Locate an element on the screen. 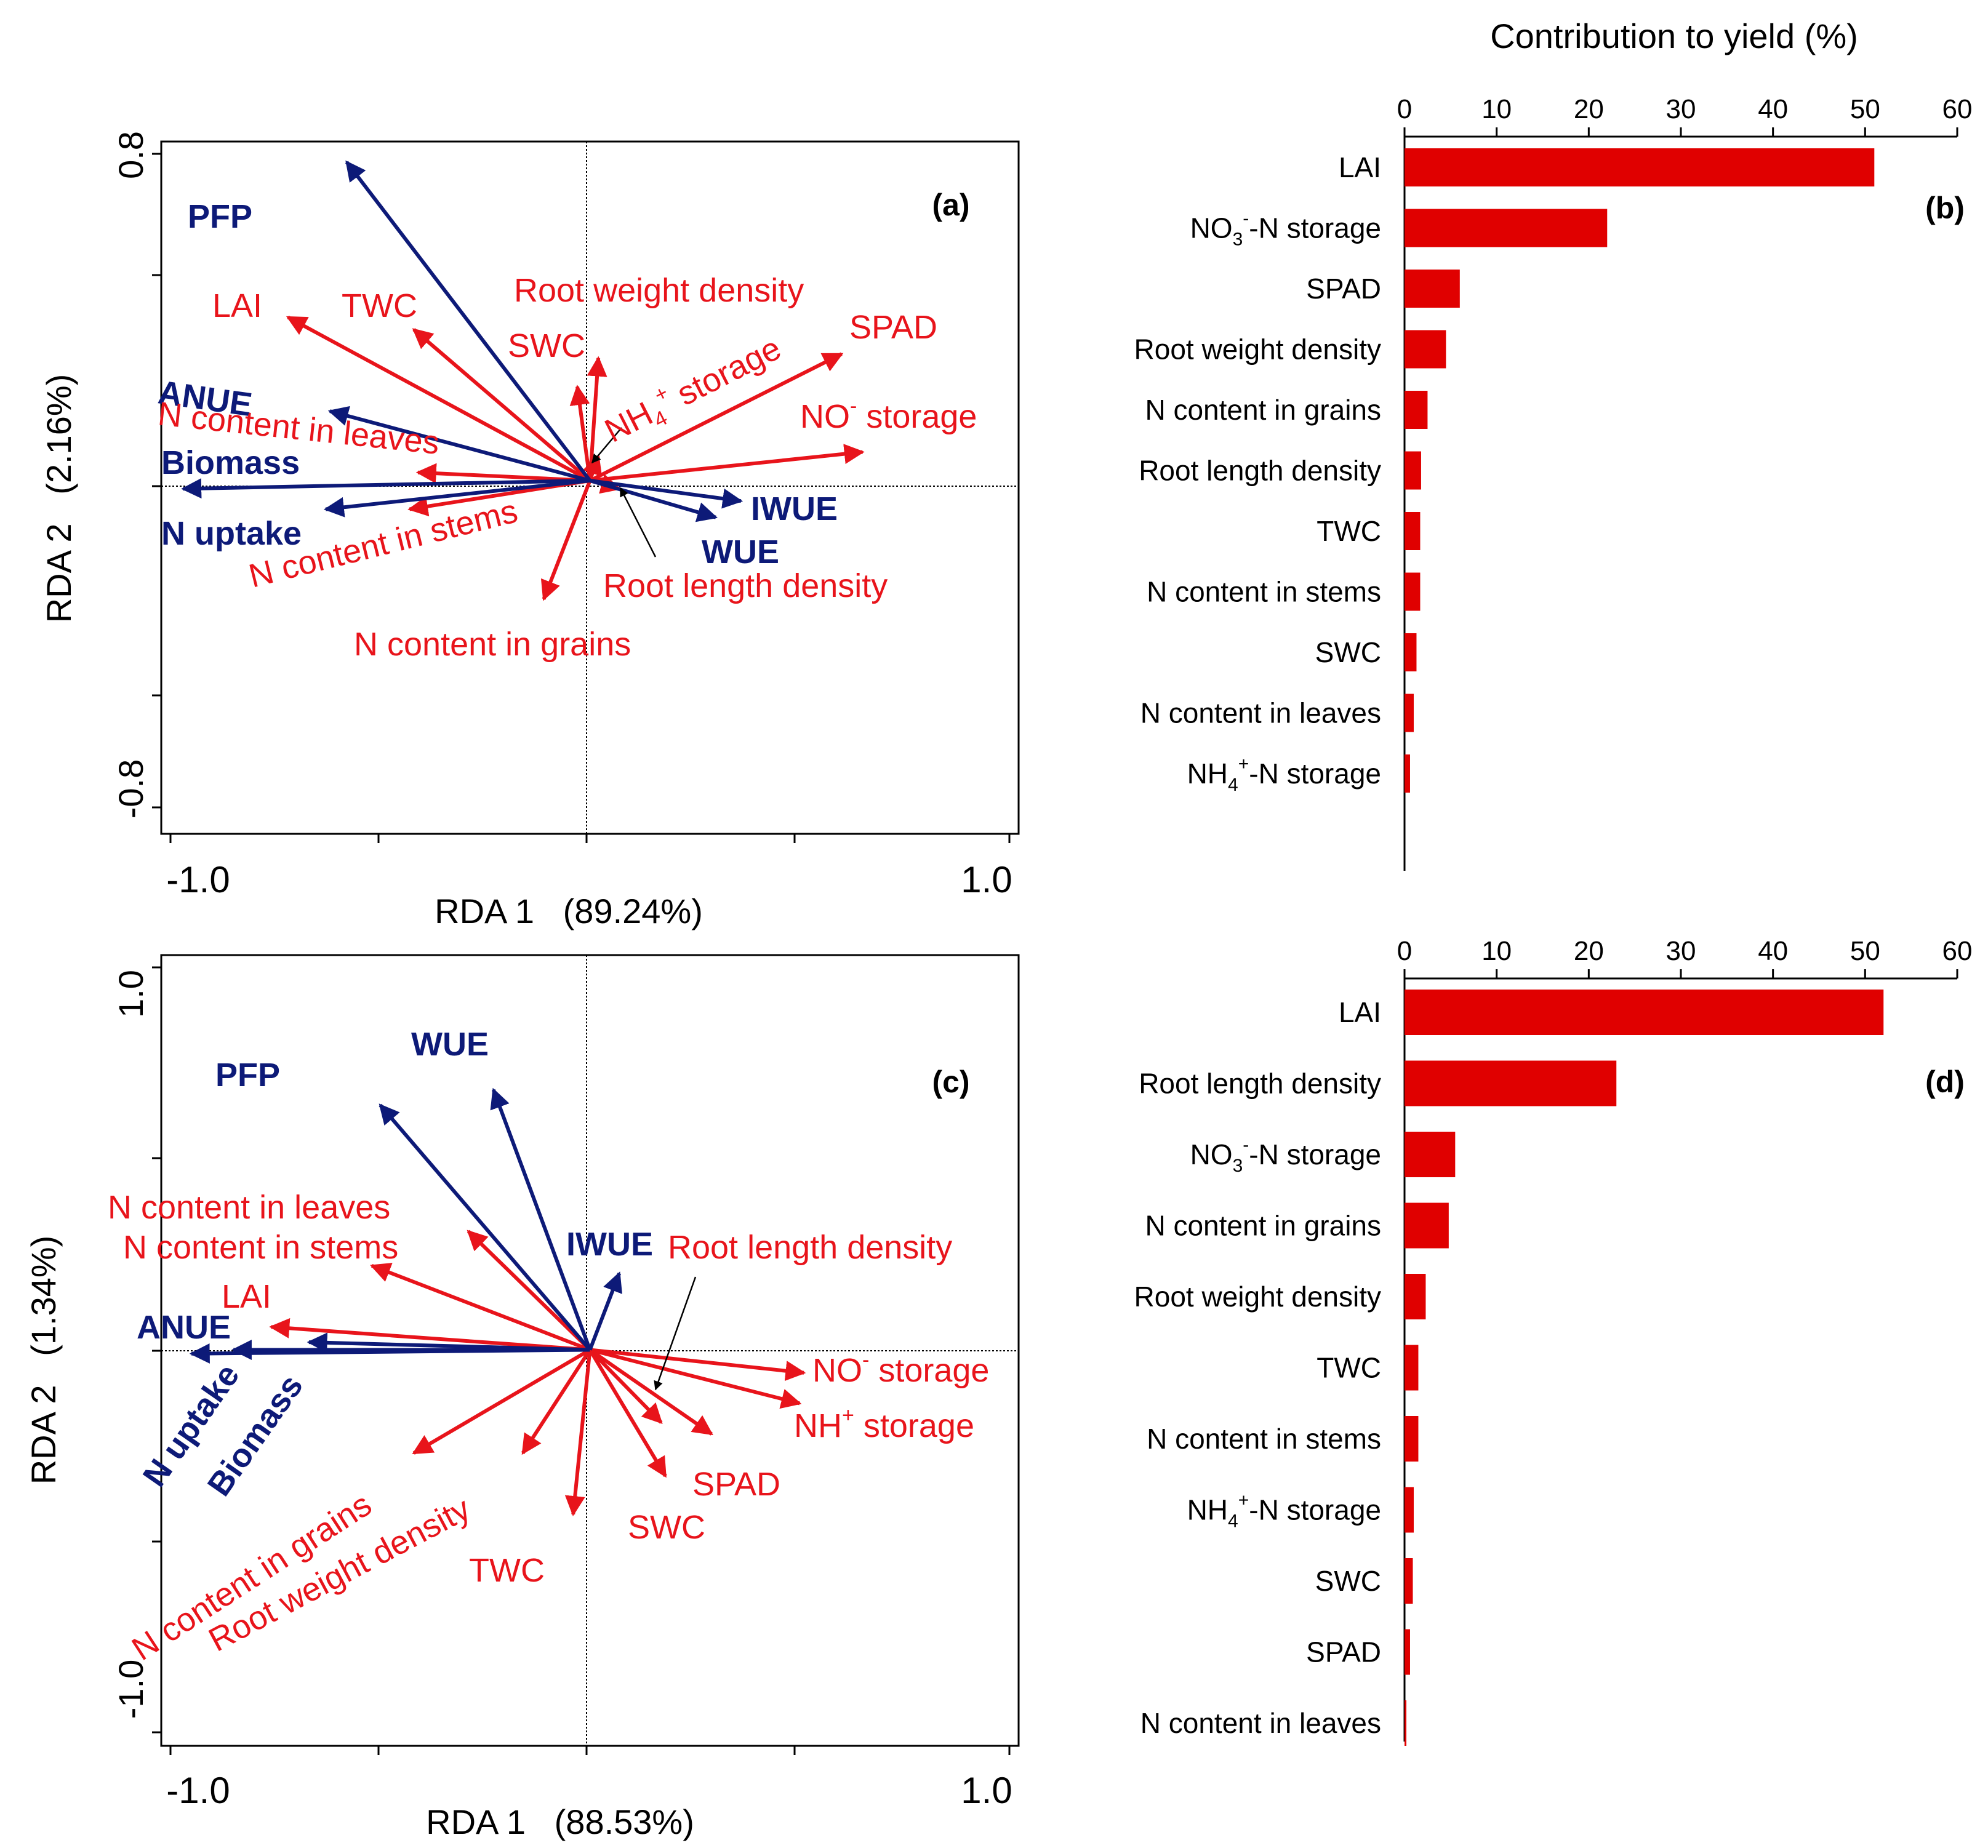  panel-a-label-swc: SWC is located at coordinates (546, 345).